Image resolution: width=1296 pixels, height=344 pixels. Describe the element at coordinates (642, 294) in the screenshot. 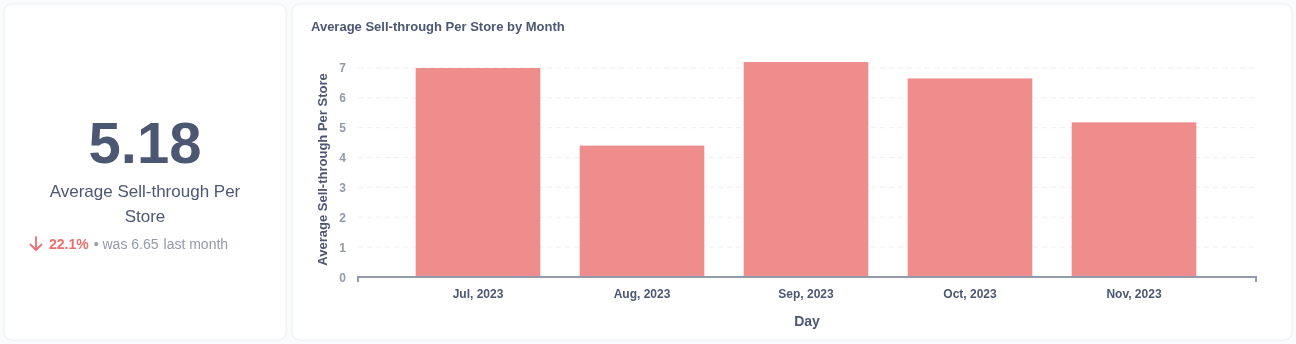

I see `x-tick-label: Aug, 2023` at that location.